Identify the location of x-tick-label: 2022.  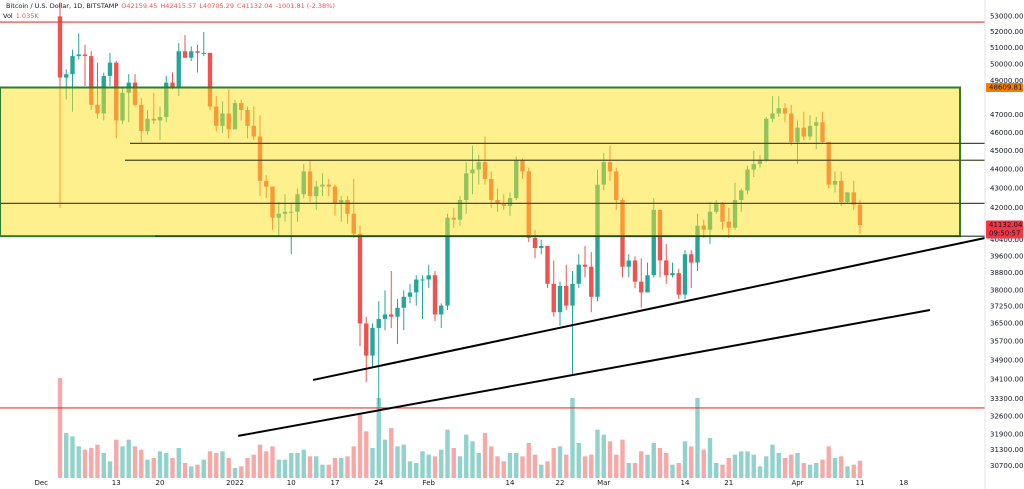
(235, 483).